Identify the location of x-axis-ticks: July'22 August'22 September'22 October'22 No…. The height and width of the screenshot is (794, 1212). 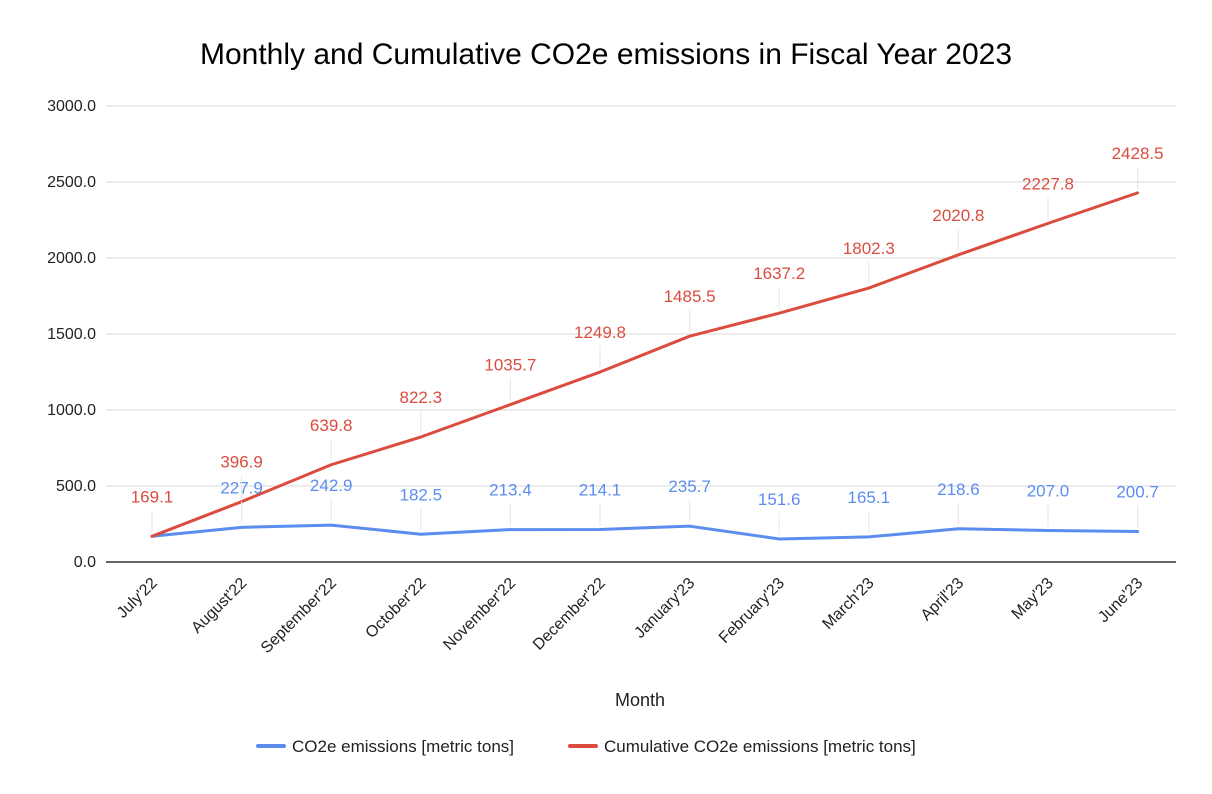
(630, 616).